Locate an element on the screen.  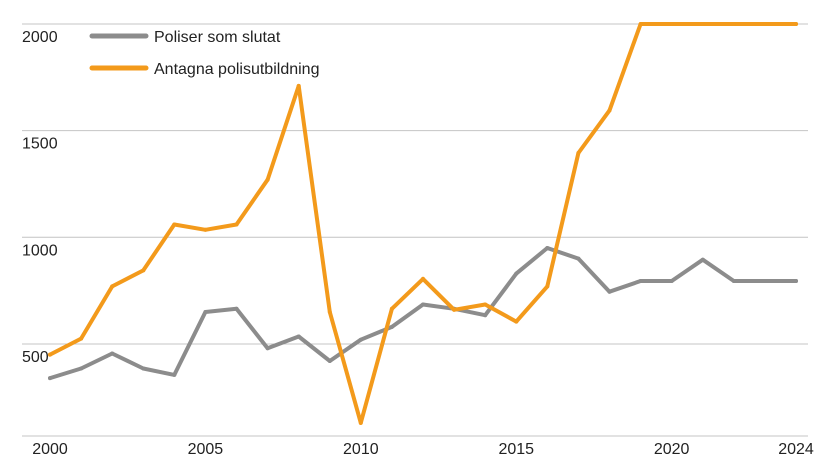
series-2-point-2017 is located at coordinates (578, 153).